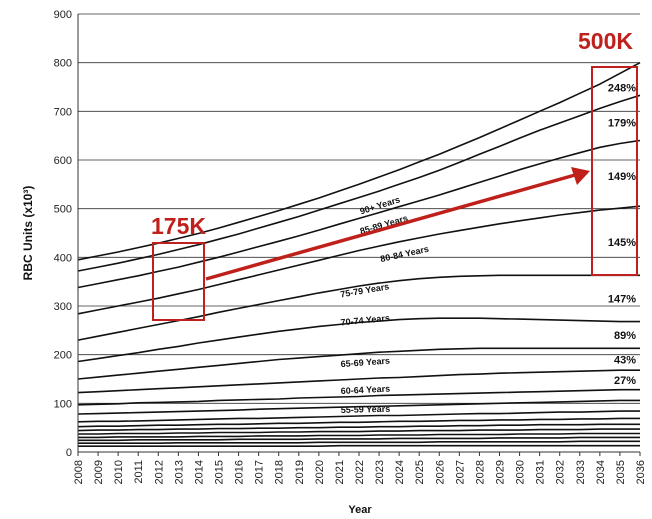  Describe the element at coordinates (159, 472) in the screenshot. I see `x-tick-label: 2012` at that location.